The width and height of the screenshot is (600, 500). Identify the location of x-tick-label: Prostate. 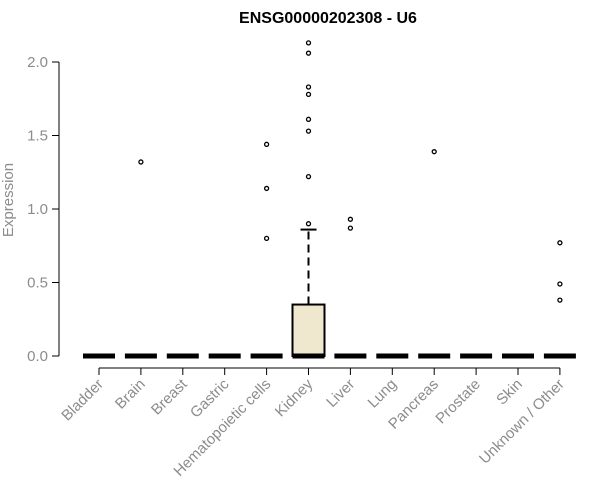
(458, 402).